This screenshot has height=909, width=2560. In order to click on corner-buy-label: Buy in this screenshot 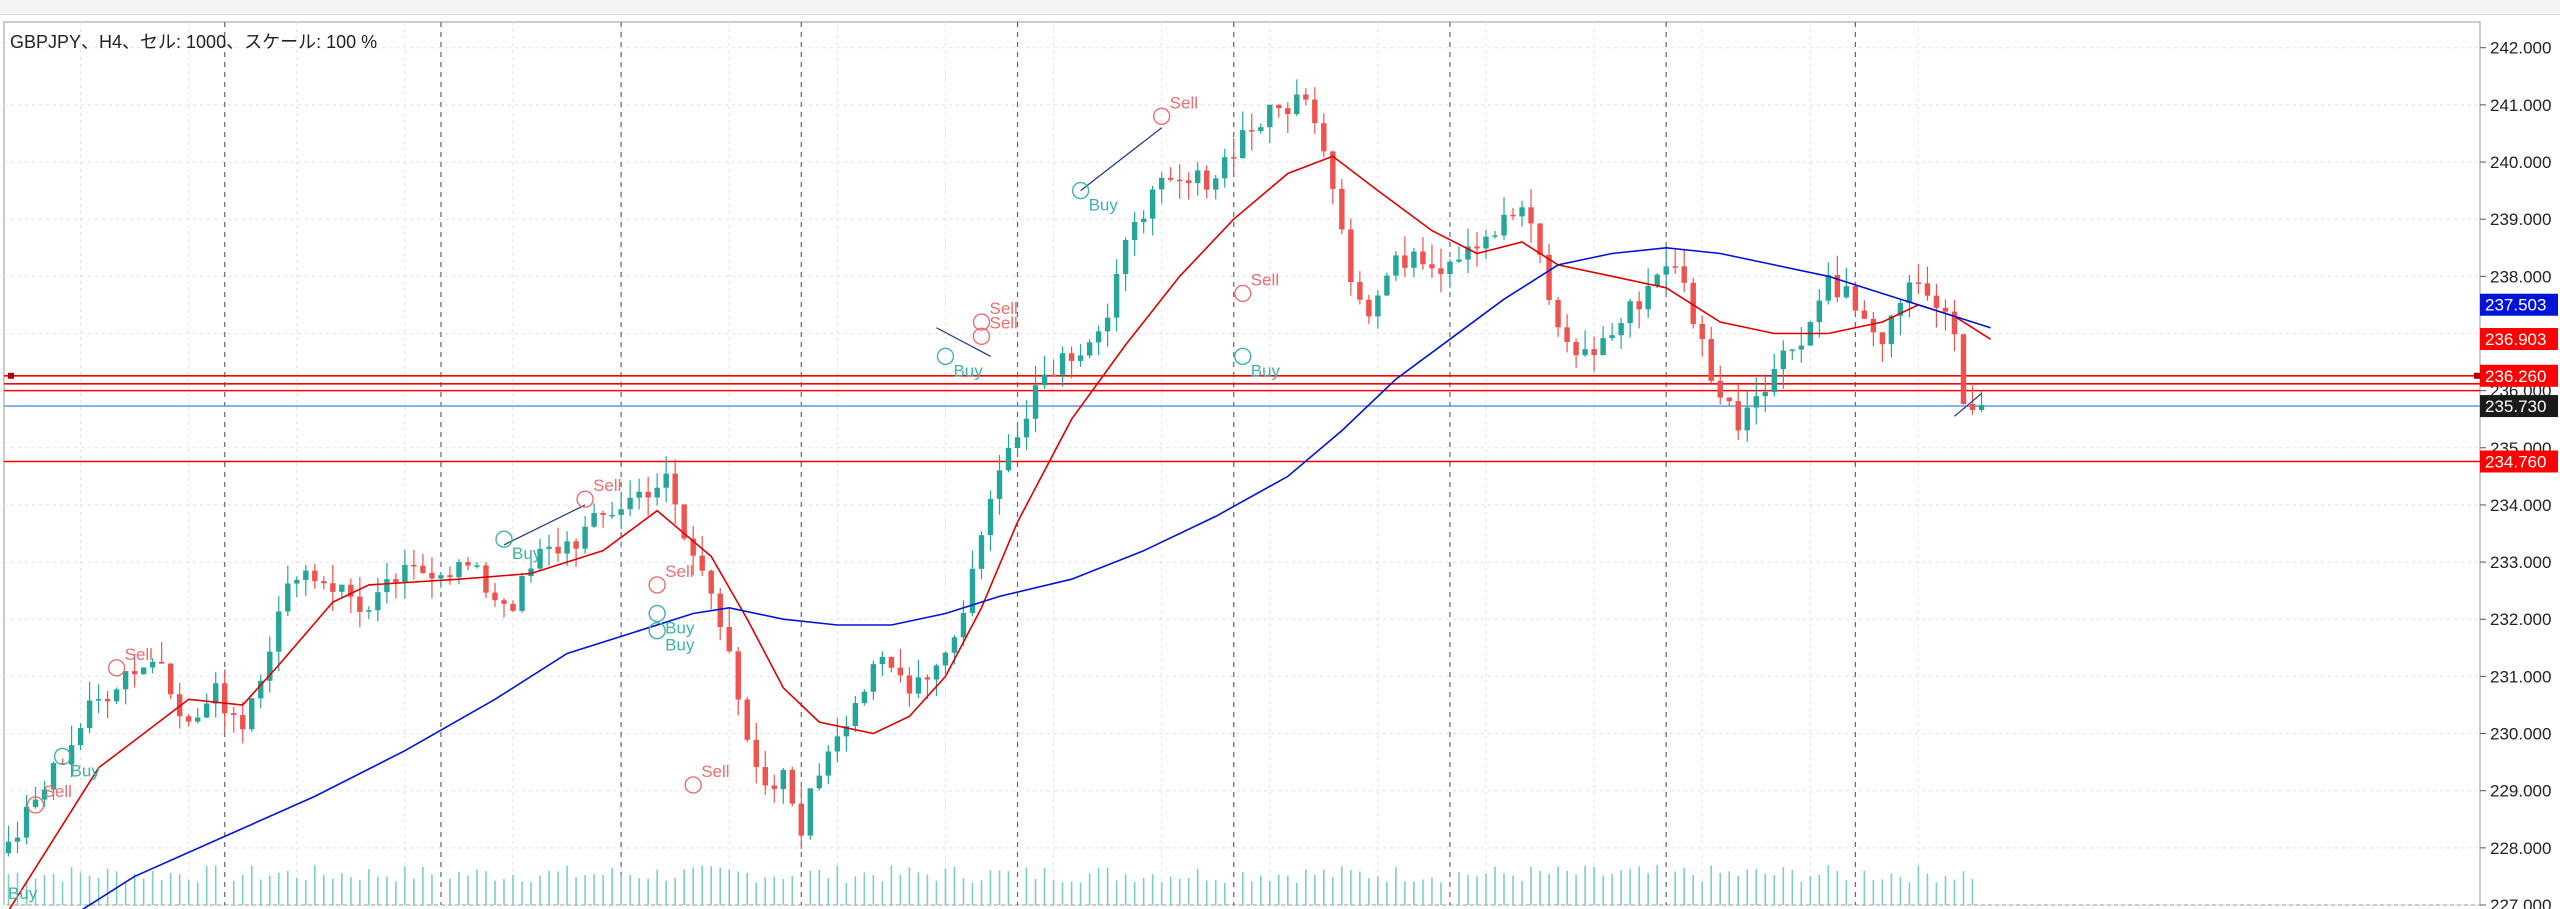, I will do `click(23, 893)`.